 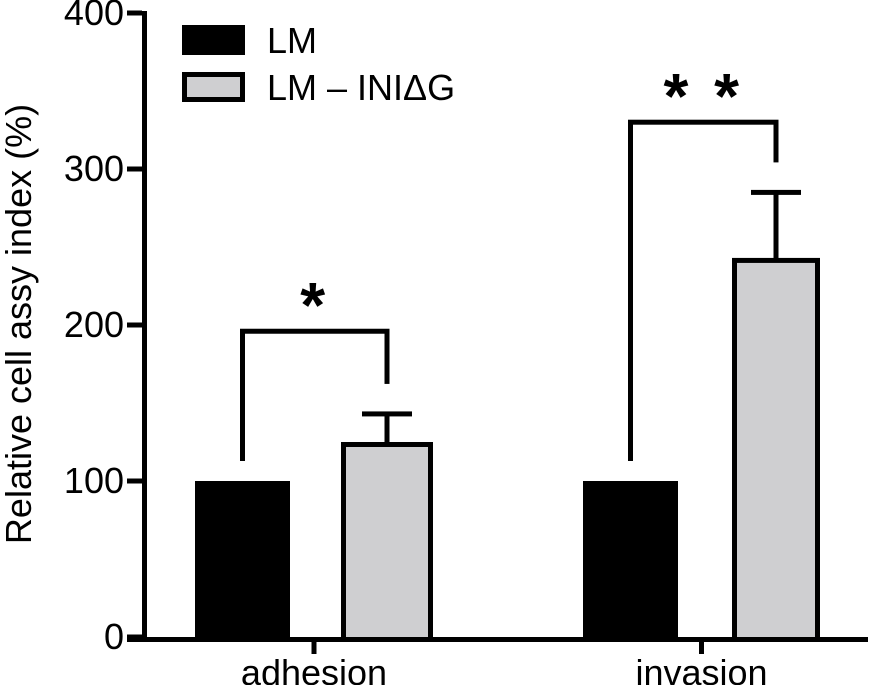 What do you see at coordinates (361, 87) in the screenshot?
I see `legend-label-lm-inidg: LM – INIΔG` at bounding box center [361, 87].